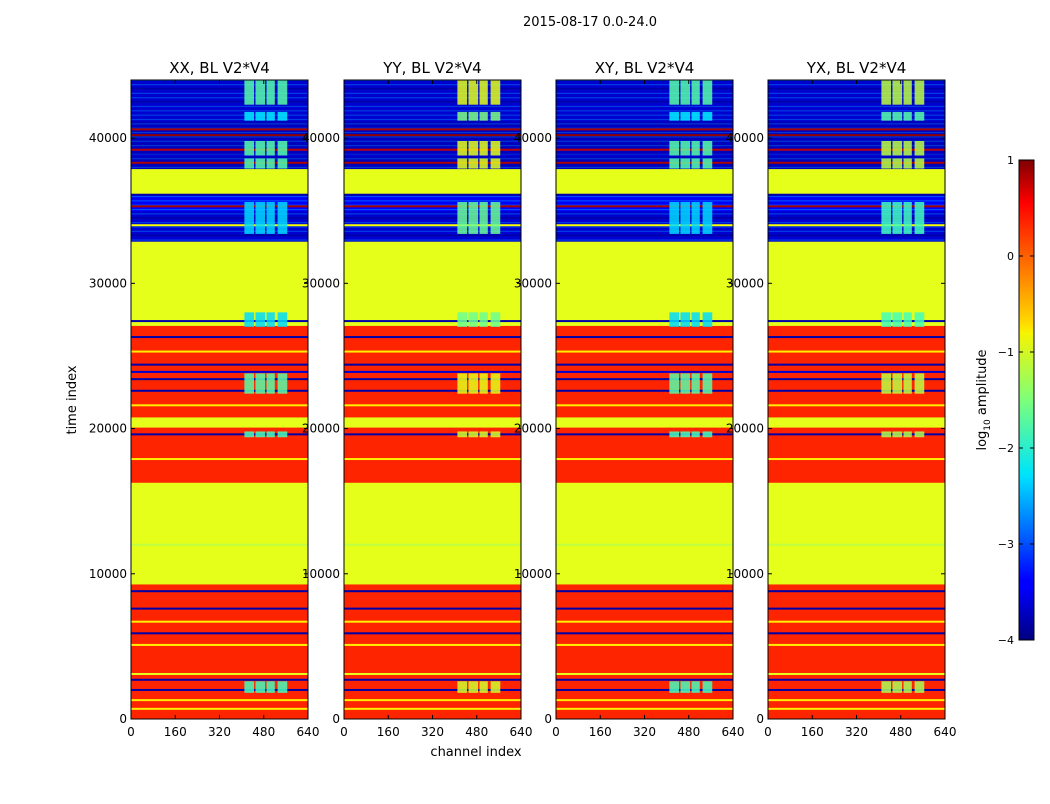 The width and height of the screenshot is (1050, 804). I want to click on colorbar-label-rest: amplitude, so click(982, 384).